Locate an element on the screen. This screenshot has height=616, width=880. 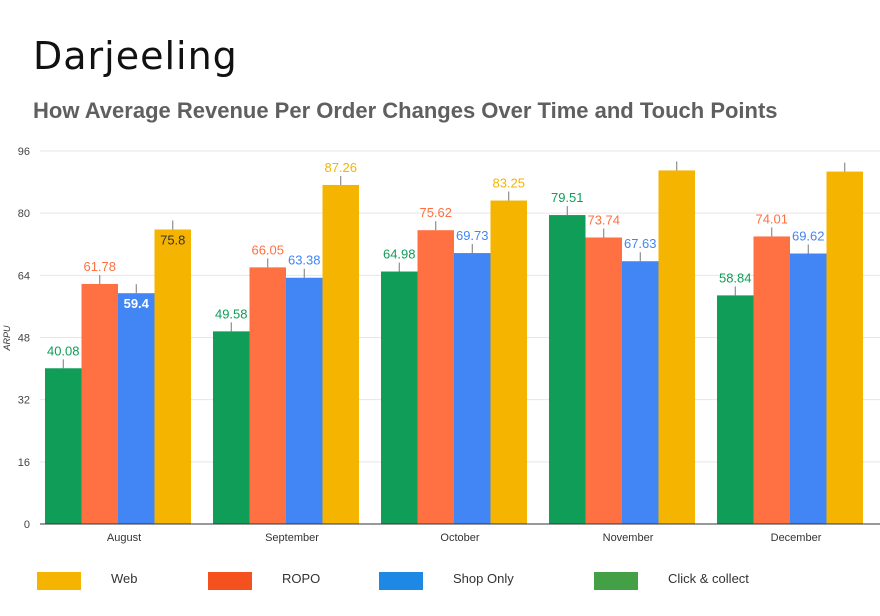
x-tick-label: August is located at coordinates (124, 538).